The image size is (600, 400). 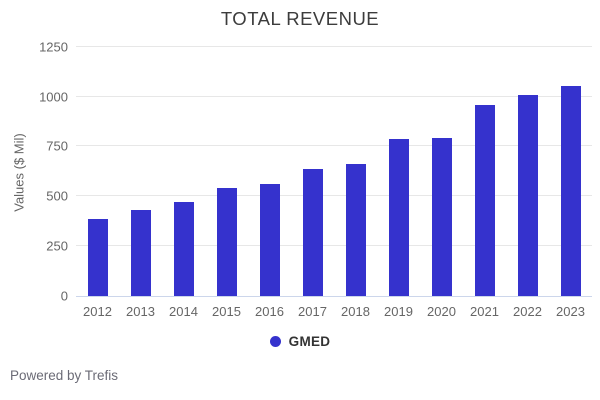 What do you see at coordinates (570, 311) in the screenshot?
I see `x-tick-label: 2023` at bounding box center [570, 311].